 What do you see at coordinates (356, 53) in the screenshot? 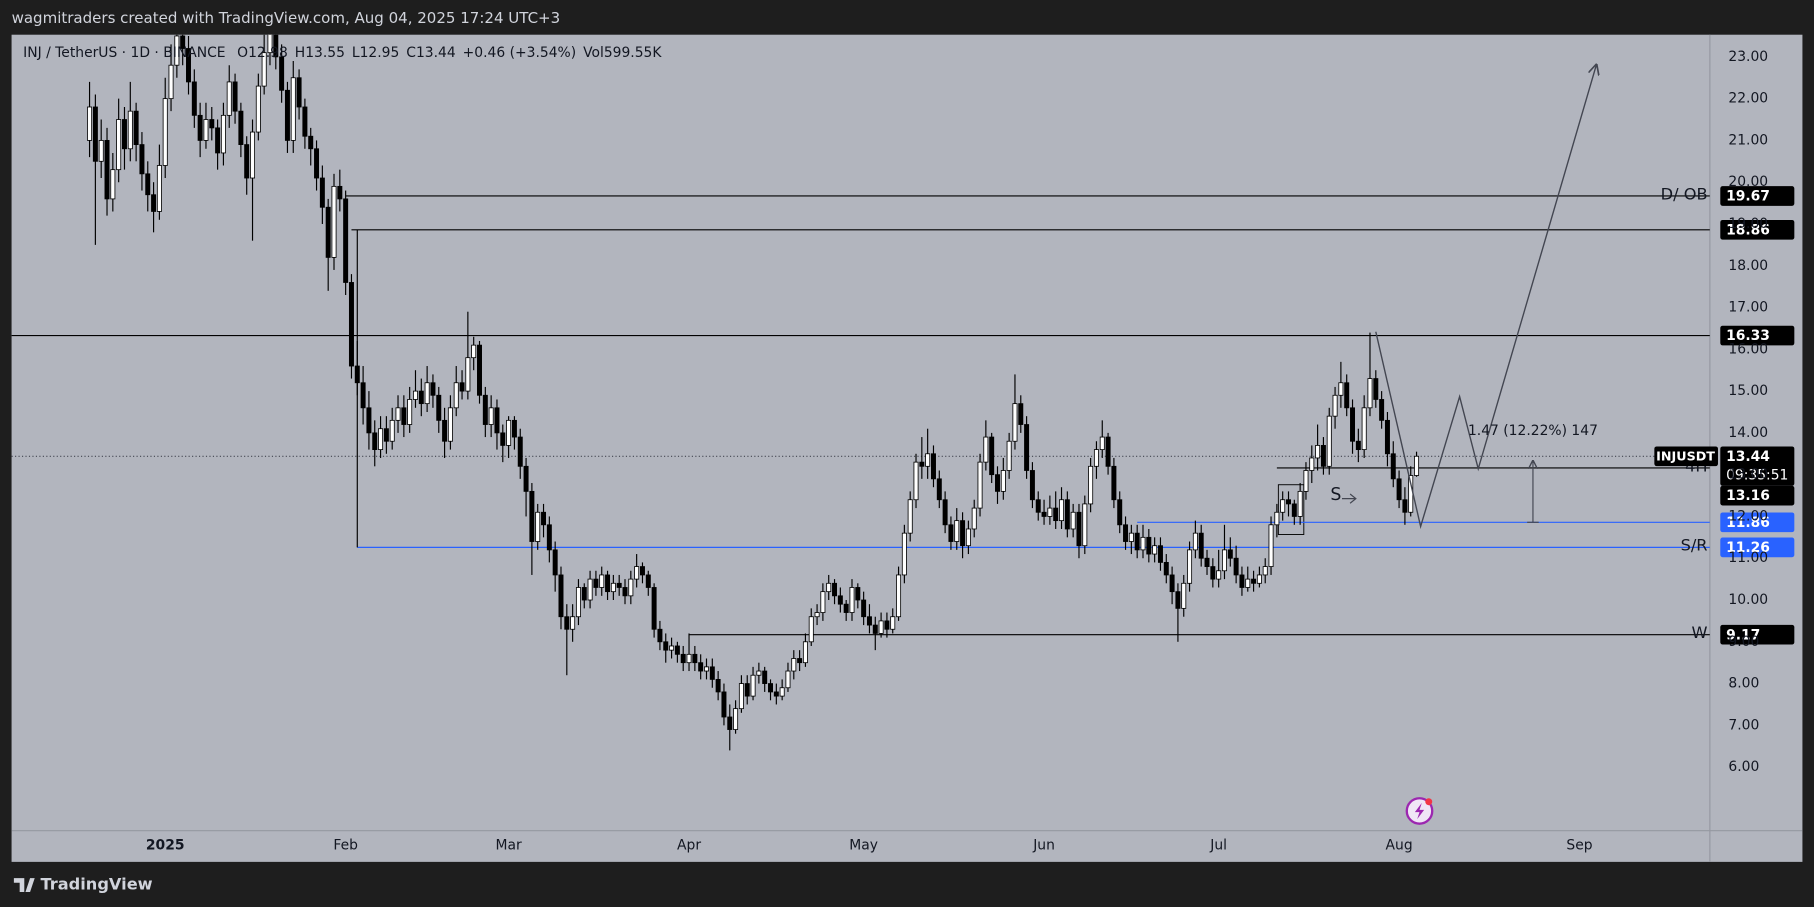
I see `quote-label: L` at bounding box center [356, 53].